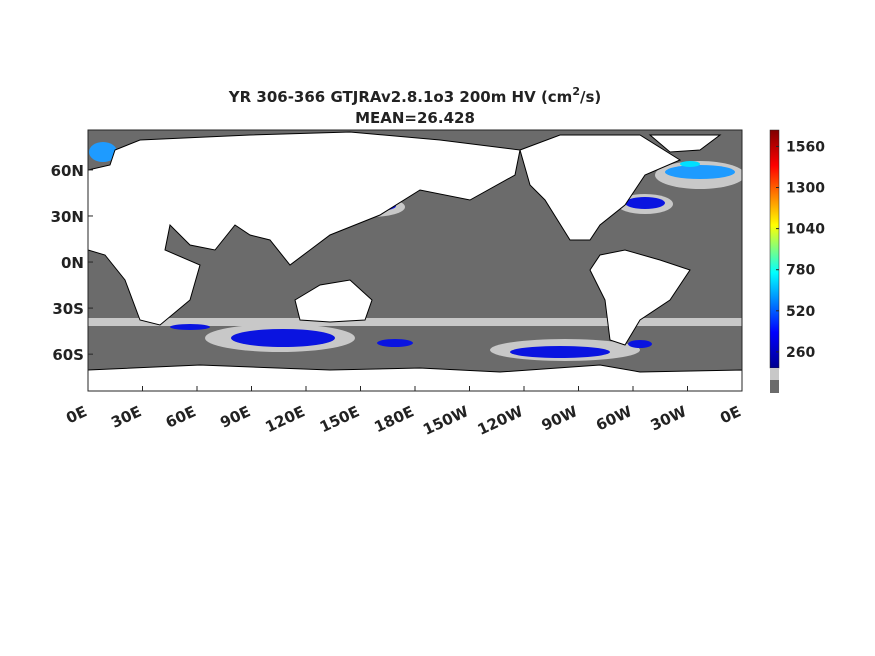 The width and height of the screenshot is (875, 656). I want to click on x-tick-label: 60E, so click(181, 416).